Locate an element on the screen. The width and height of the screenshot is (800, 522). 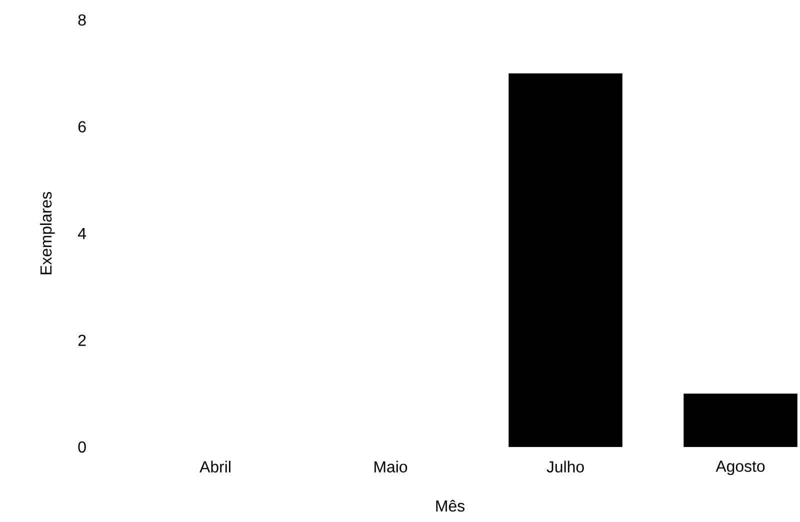
y-tick-label: 4 is located at coordinates (82, 233).